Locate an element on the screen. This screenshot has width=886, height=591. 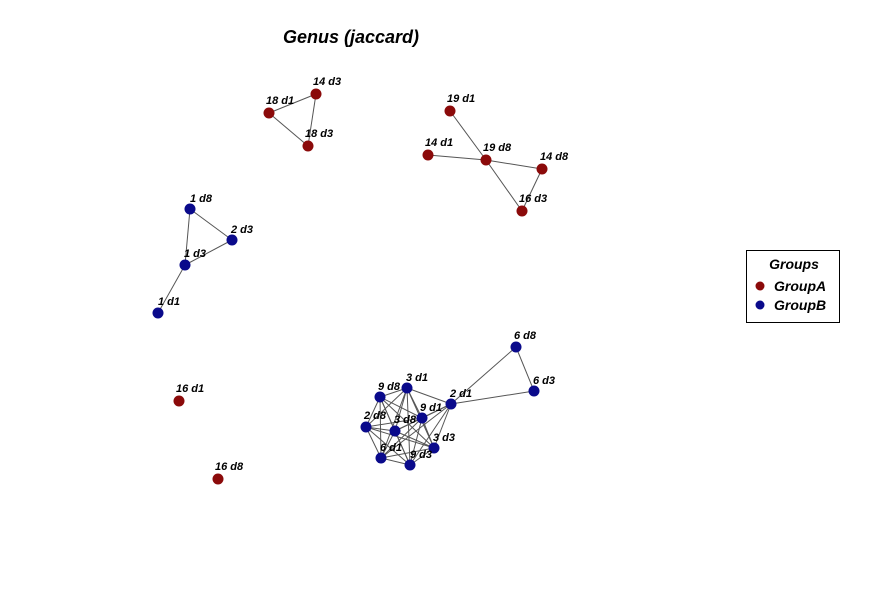
node-14-d3 is located at coordinates (316, 94).